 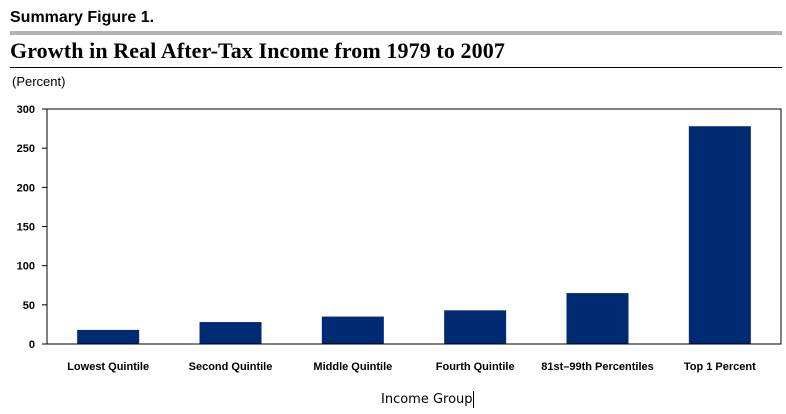 What do you see at coordinates (720, 367) in the screenshot?
I see `x-tick-label: Top 1 Percent` at bounding box center [720, 367].